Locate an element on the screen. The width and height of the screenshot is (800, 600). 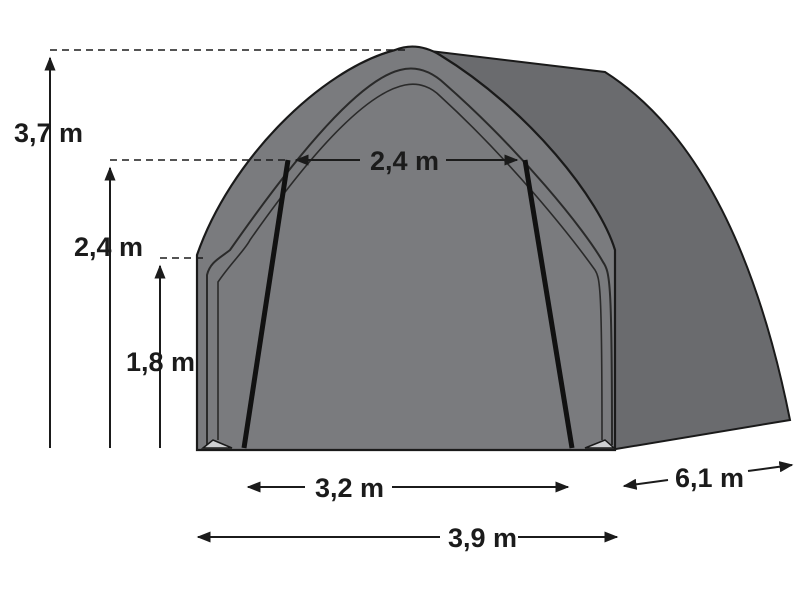
label-door-height: 2,4 m is located at coordinates (108, 247).